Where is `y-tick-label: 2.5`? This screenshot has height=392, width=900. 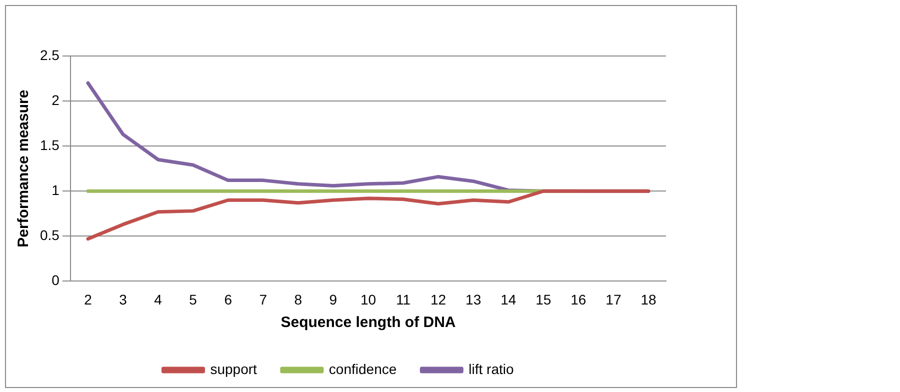 y-tick-label: 2.5 is located at coordinates (50, 54).